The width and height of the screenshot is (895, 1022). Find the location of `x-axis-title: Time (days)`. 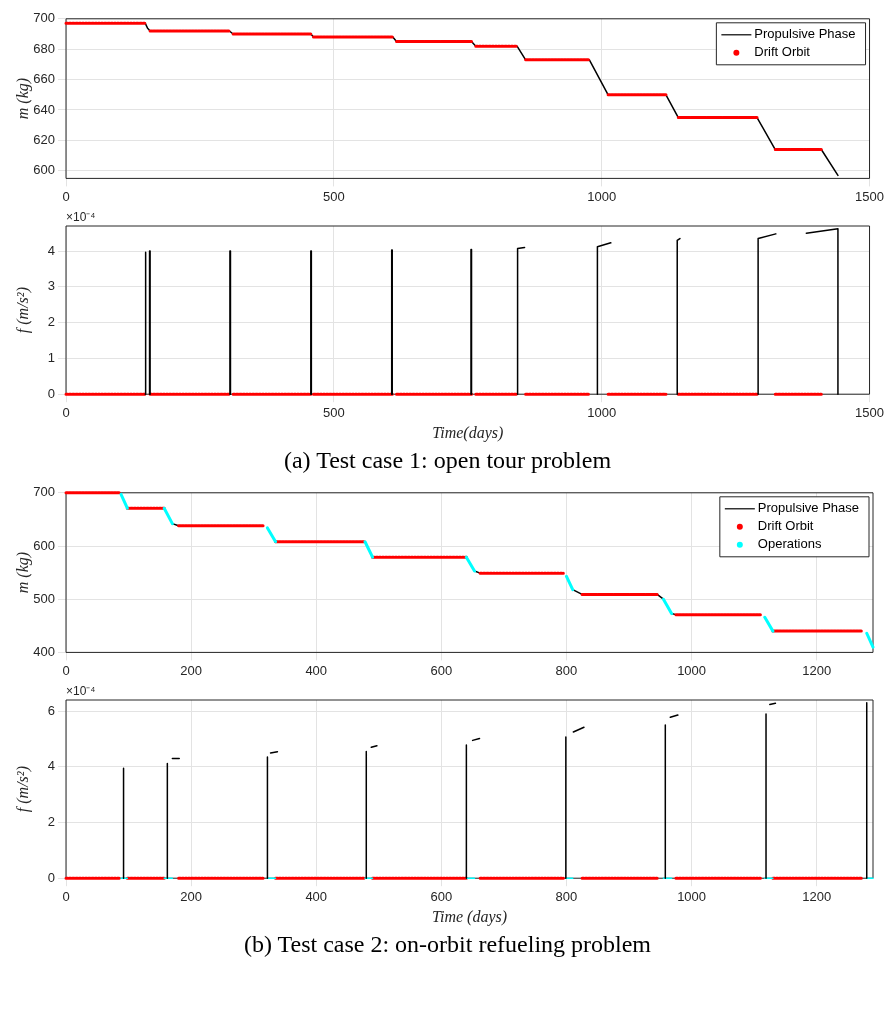

x-axis-title: Time (days) is located at coordinates (469, 916).